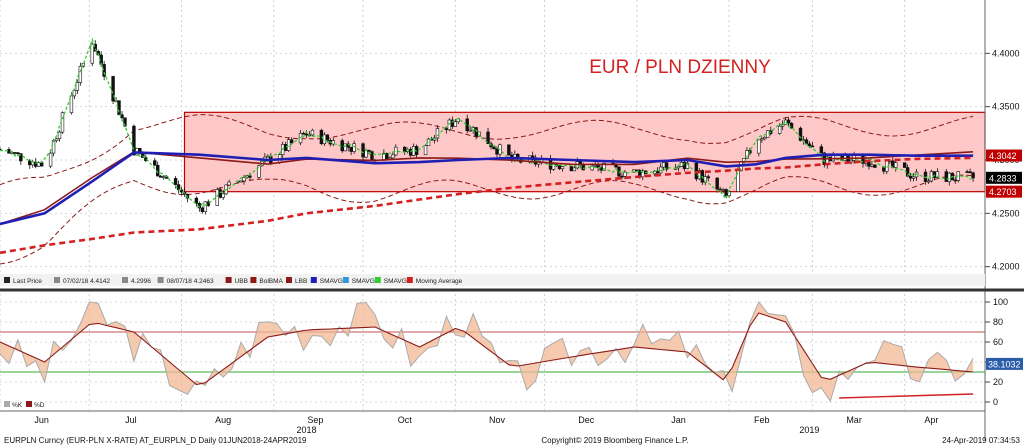 The image size is (1024, 446). I want to click on legend-label: Moving Average, so click(439, 281).